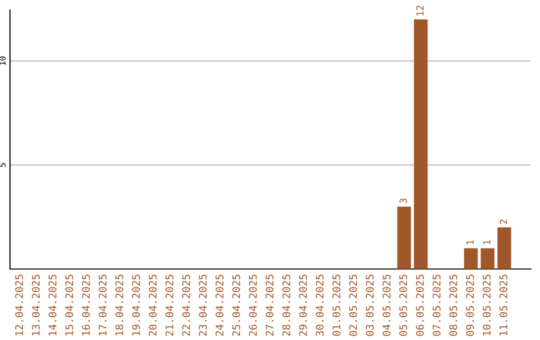 This screenshot has height=340, width=540. Describe the element at coordinates (270, 305) in the screenshot. I see `x-tick-label: 27.04.2025` at that location.